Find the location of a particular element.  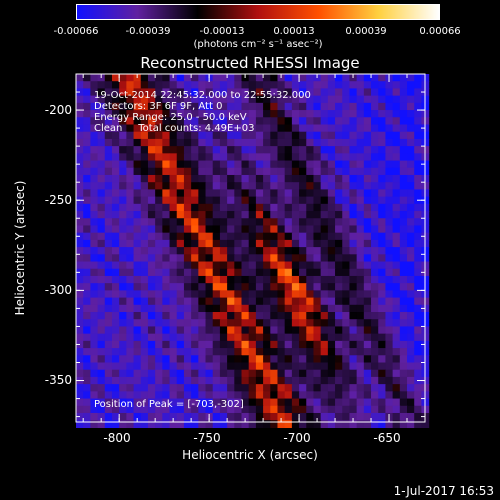

colorbar-tick-label: -0.00039 is located at coordinates (148, 31).